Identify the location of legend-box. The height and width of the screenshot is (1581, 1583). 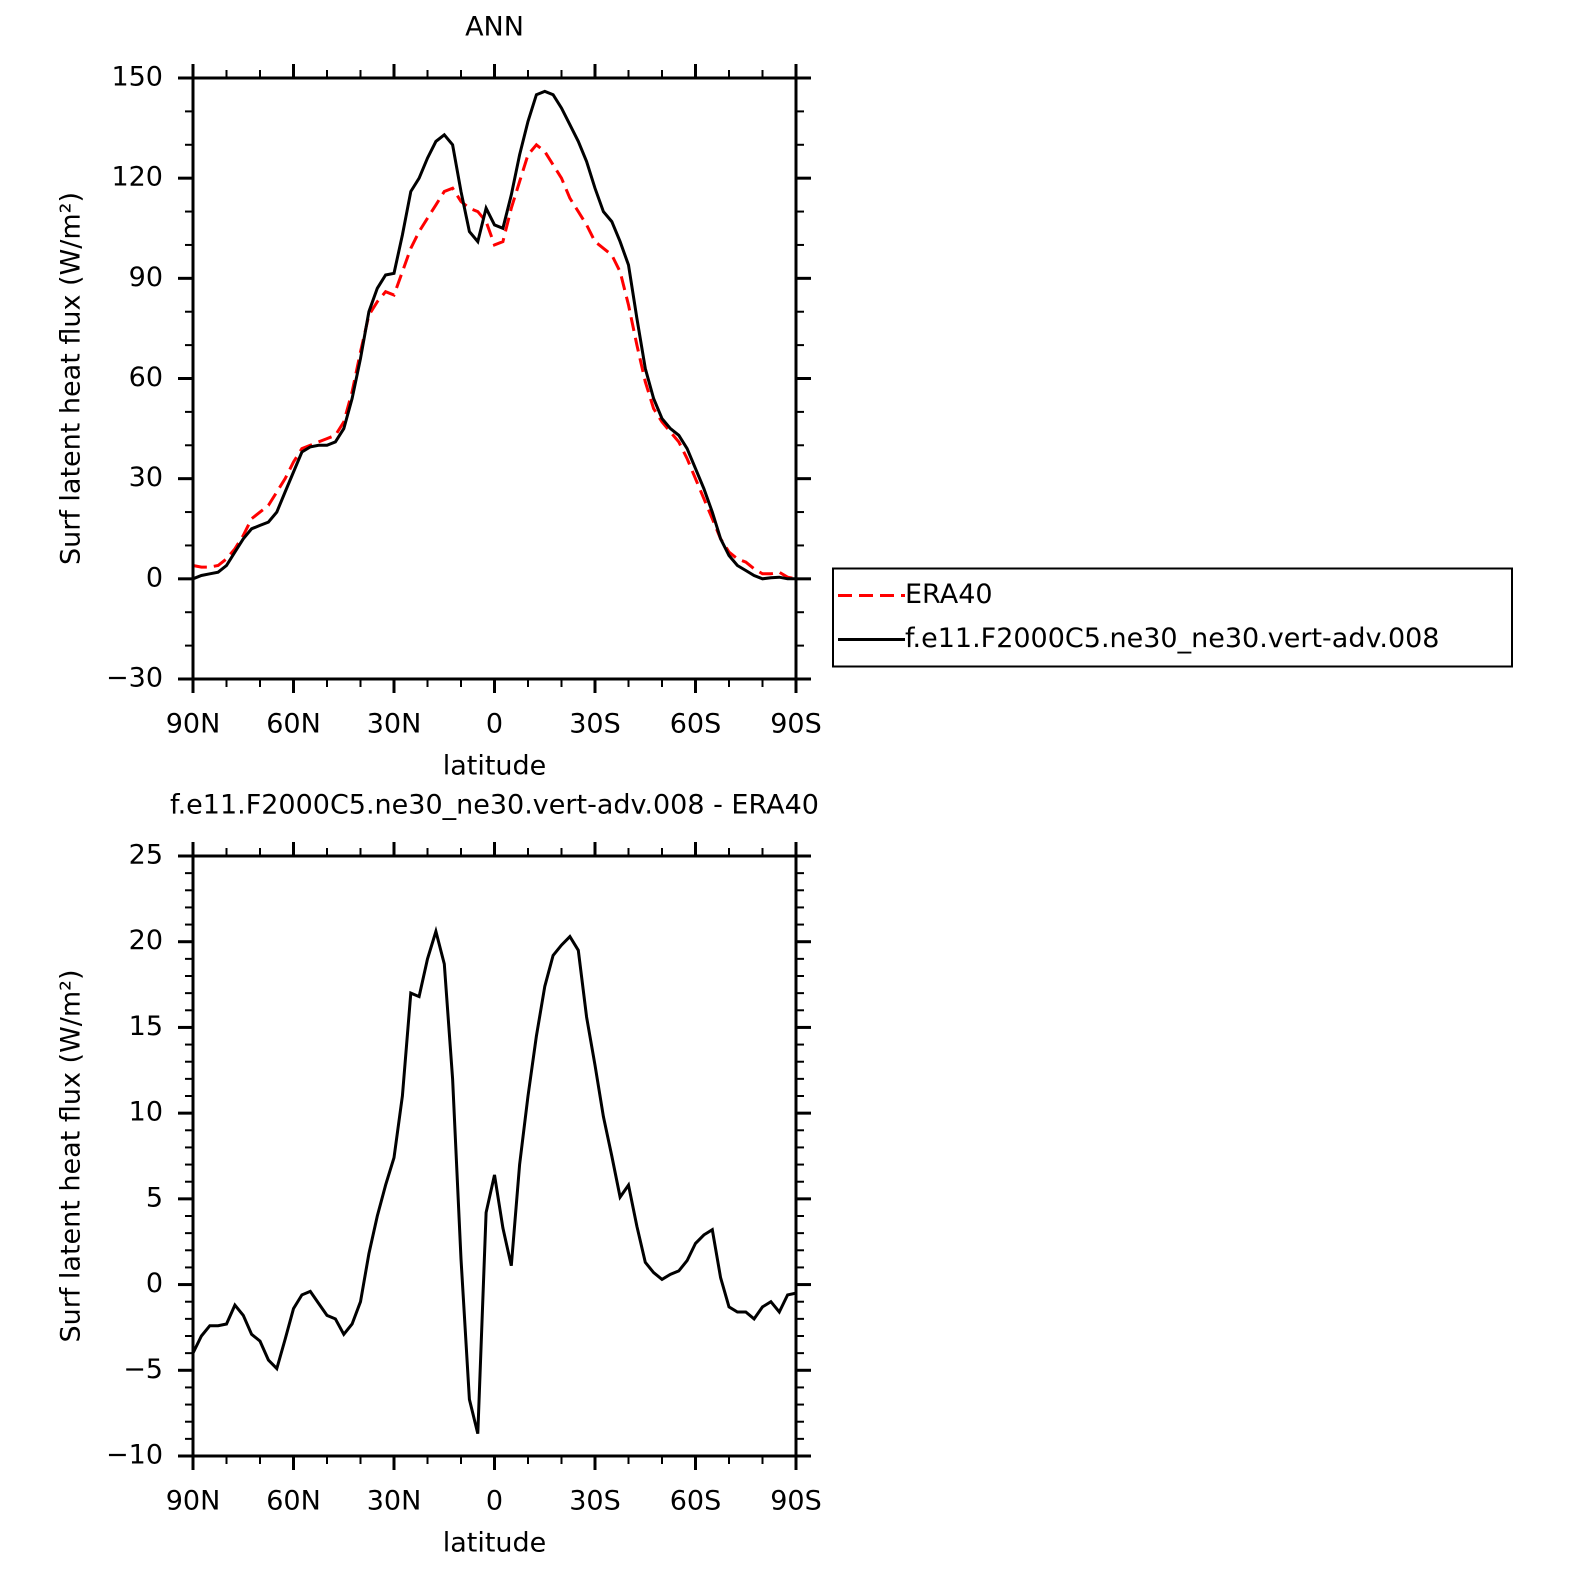
(1172, 617).